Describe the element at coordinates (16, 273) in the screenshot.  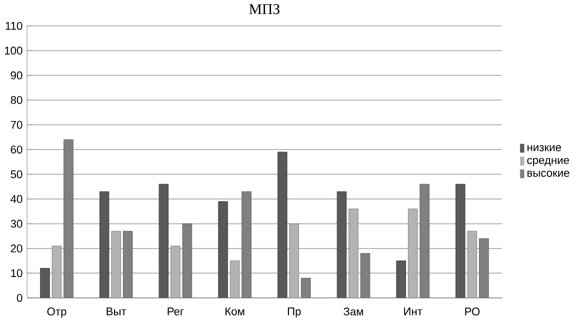
I see `y-tick-label: 10` at that location.